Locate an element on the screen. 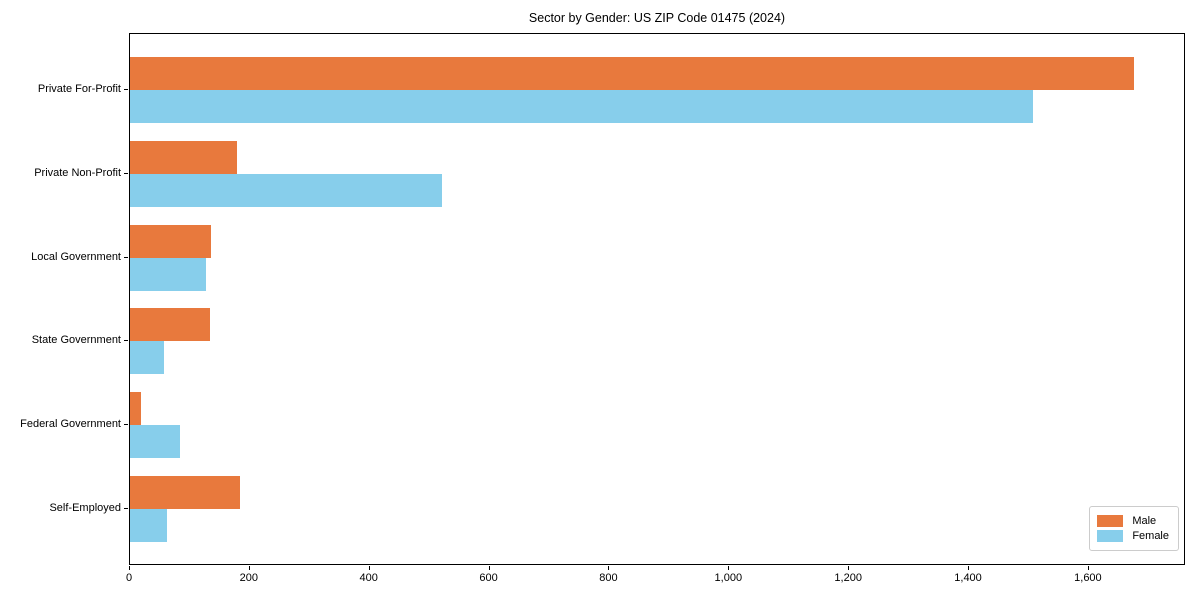 This screenshot has width=1200, height=600. bar-male-self-employed is located at coordinates (185, 492).